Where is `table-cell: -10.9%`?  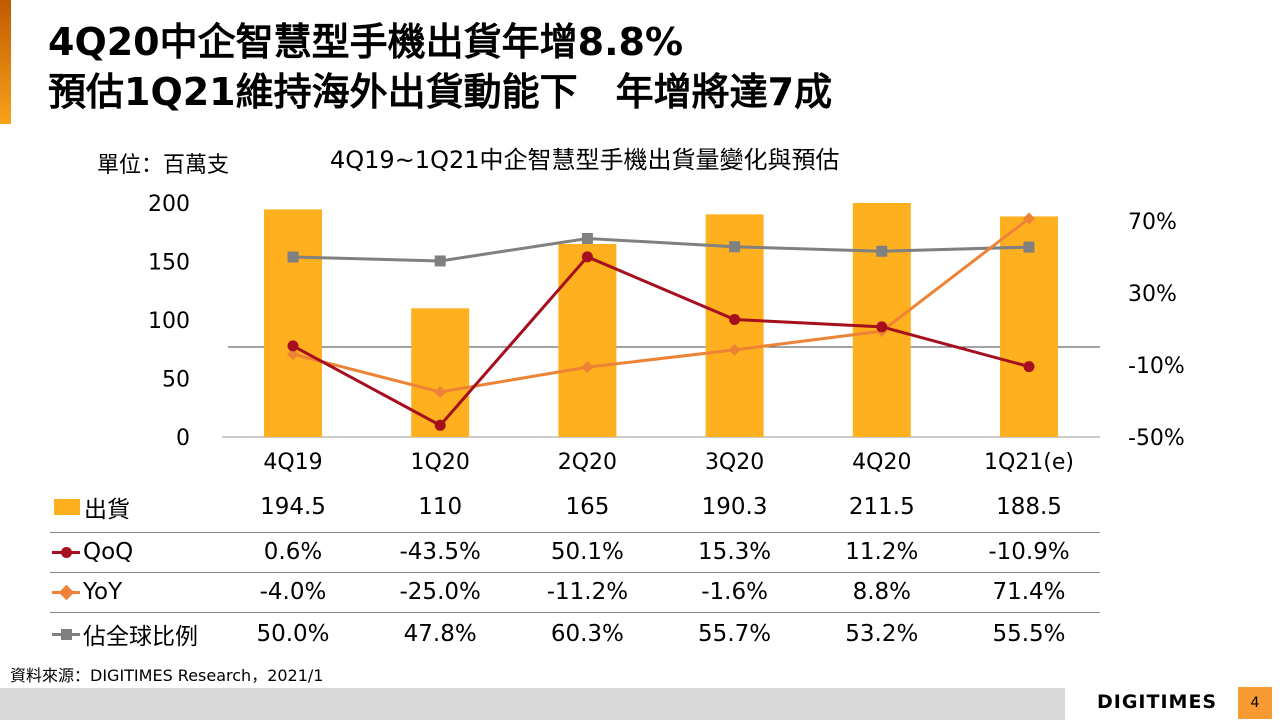
table-cell: -10.9% is located at coordinates (1029, 552).